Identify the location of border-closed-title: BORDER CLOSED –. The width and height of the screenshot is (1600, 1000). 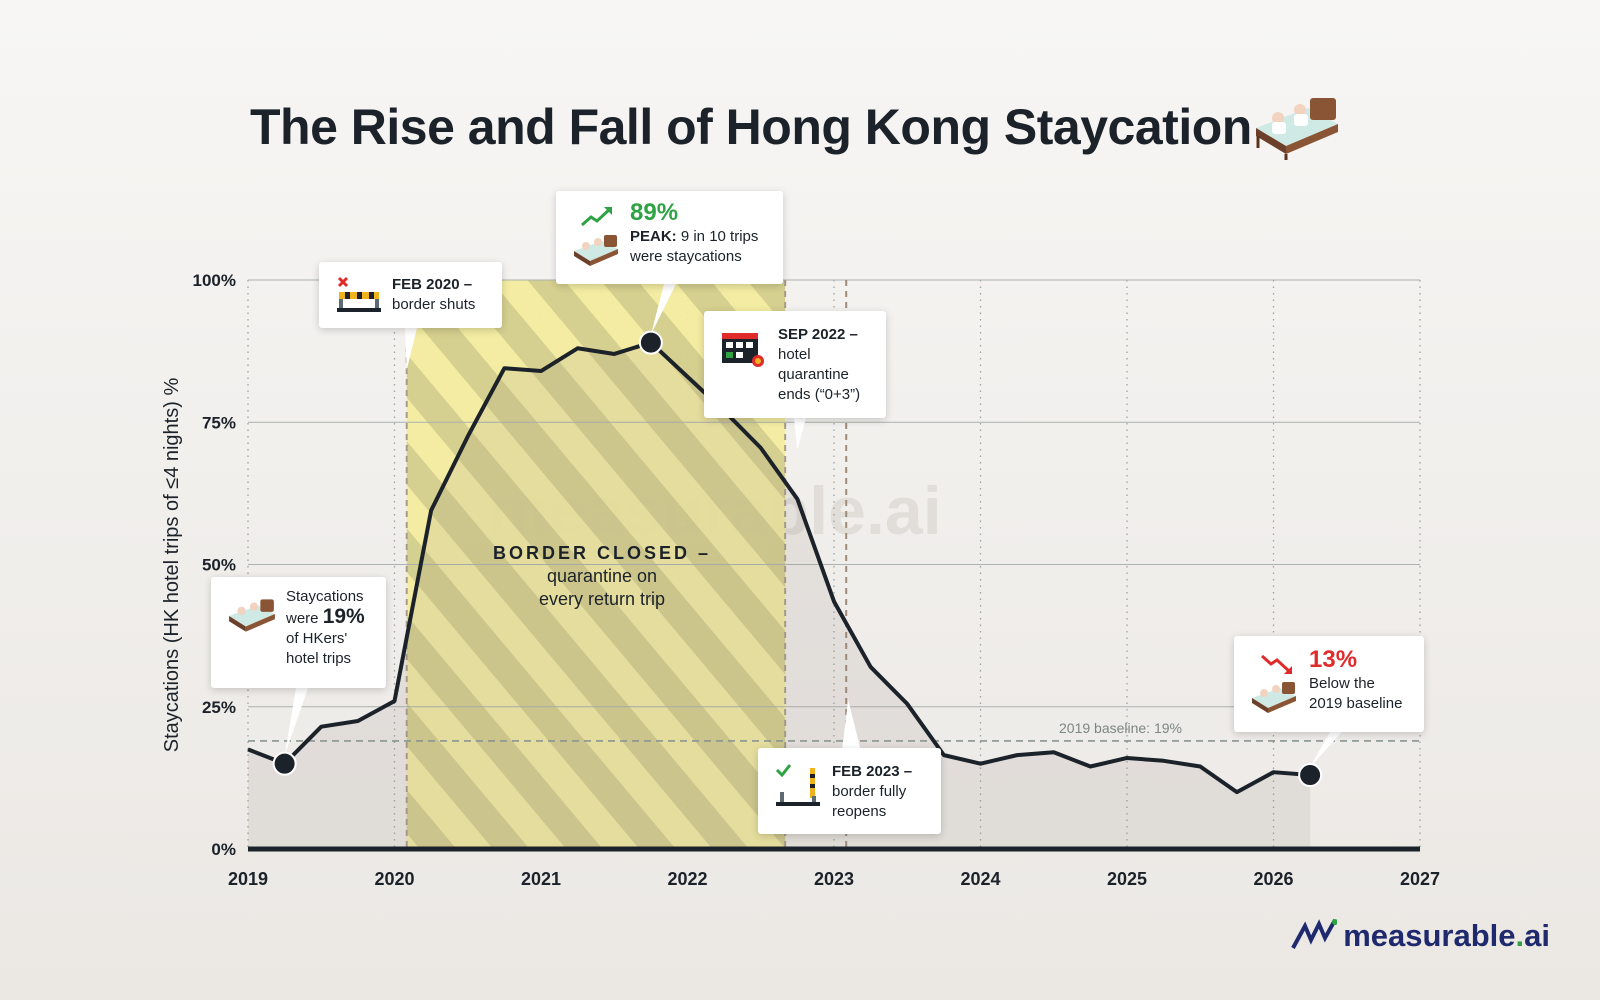
(602, 553).